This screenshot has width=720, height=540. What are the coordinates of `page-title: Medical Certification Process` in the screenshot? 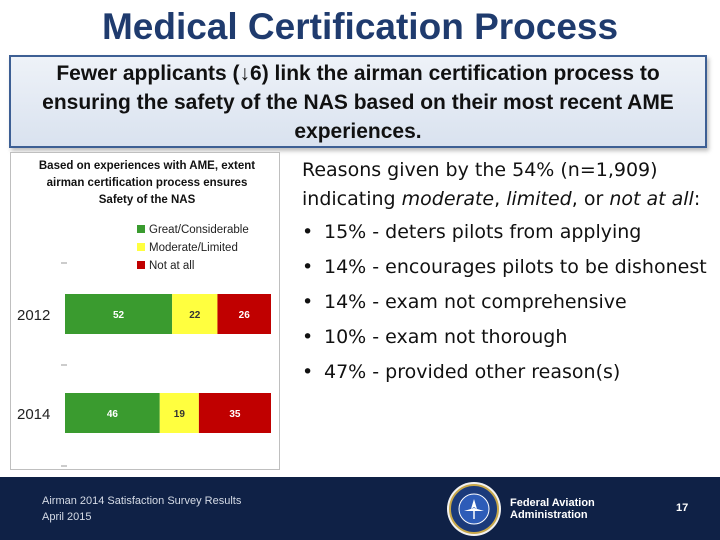 It's located at (360, 26).